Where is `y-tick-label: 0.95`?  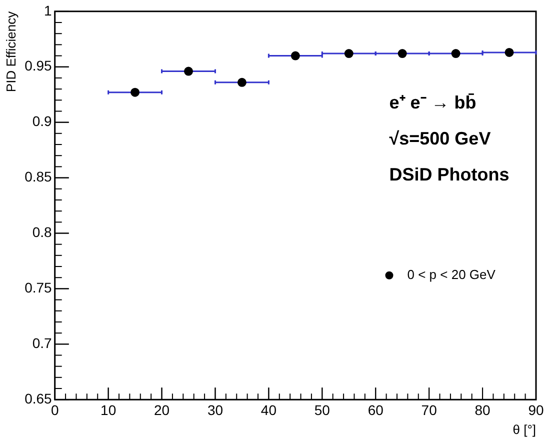
y-tick-label: 0.95 is located at coordinates (38, 66).